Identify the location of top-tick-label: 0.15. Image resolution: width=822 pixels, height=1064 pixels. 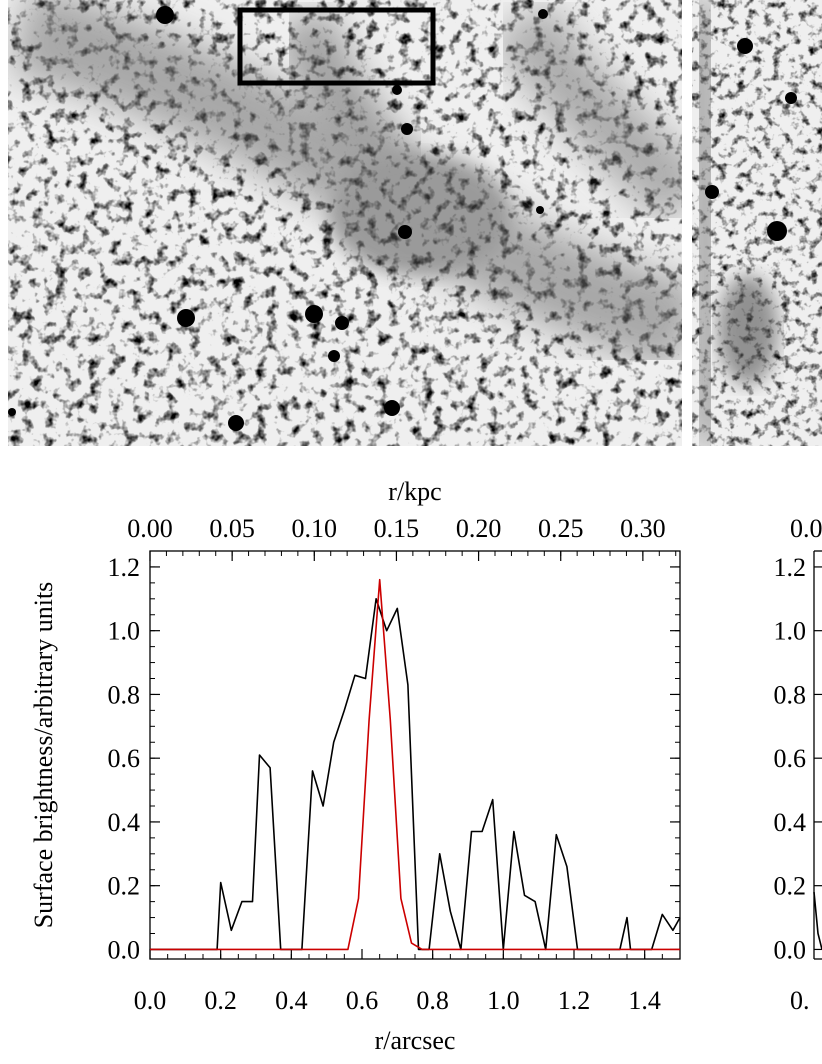
(397, 528).